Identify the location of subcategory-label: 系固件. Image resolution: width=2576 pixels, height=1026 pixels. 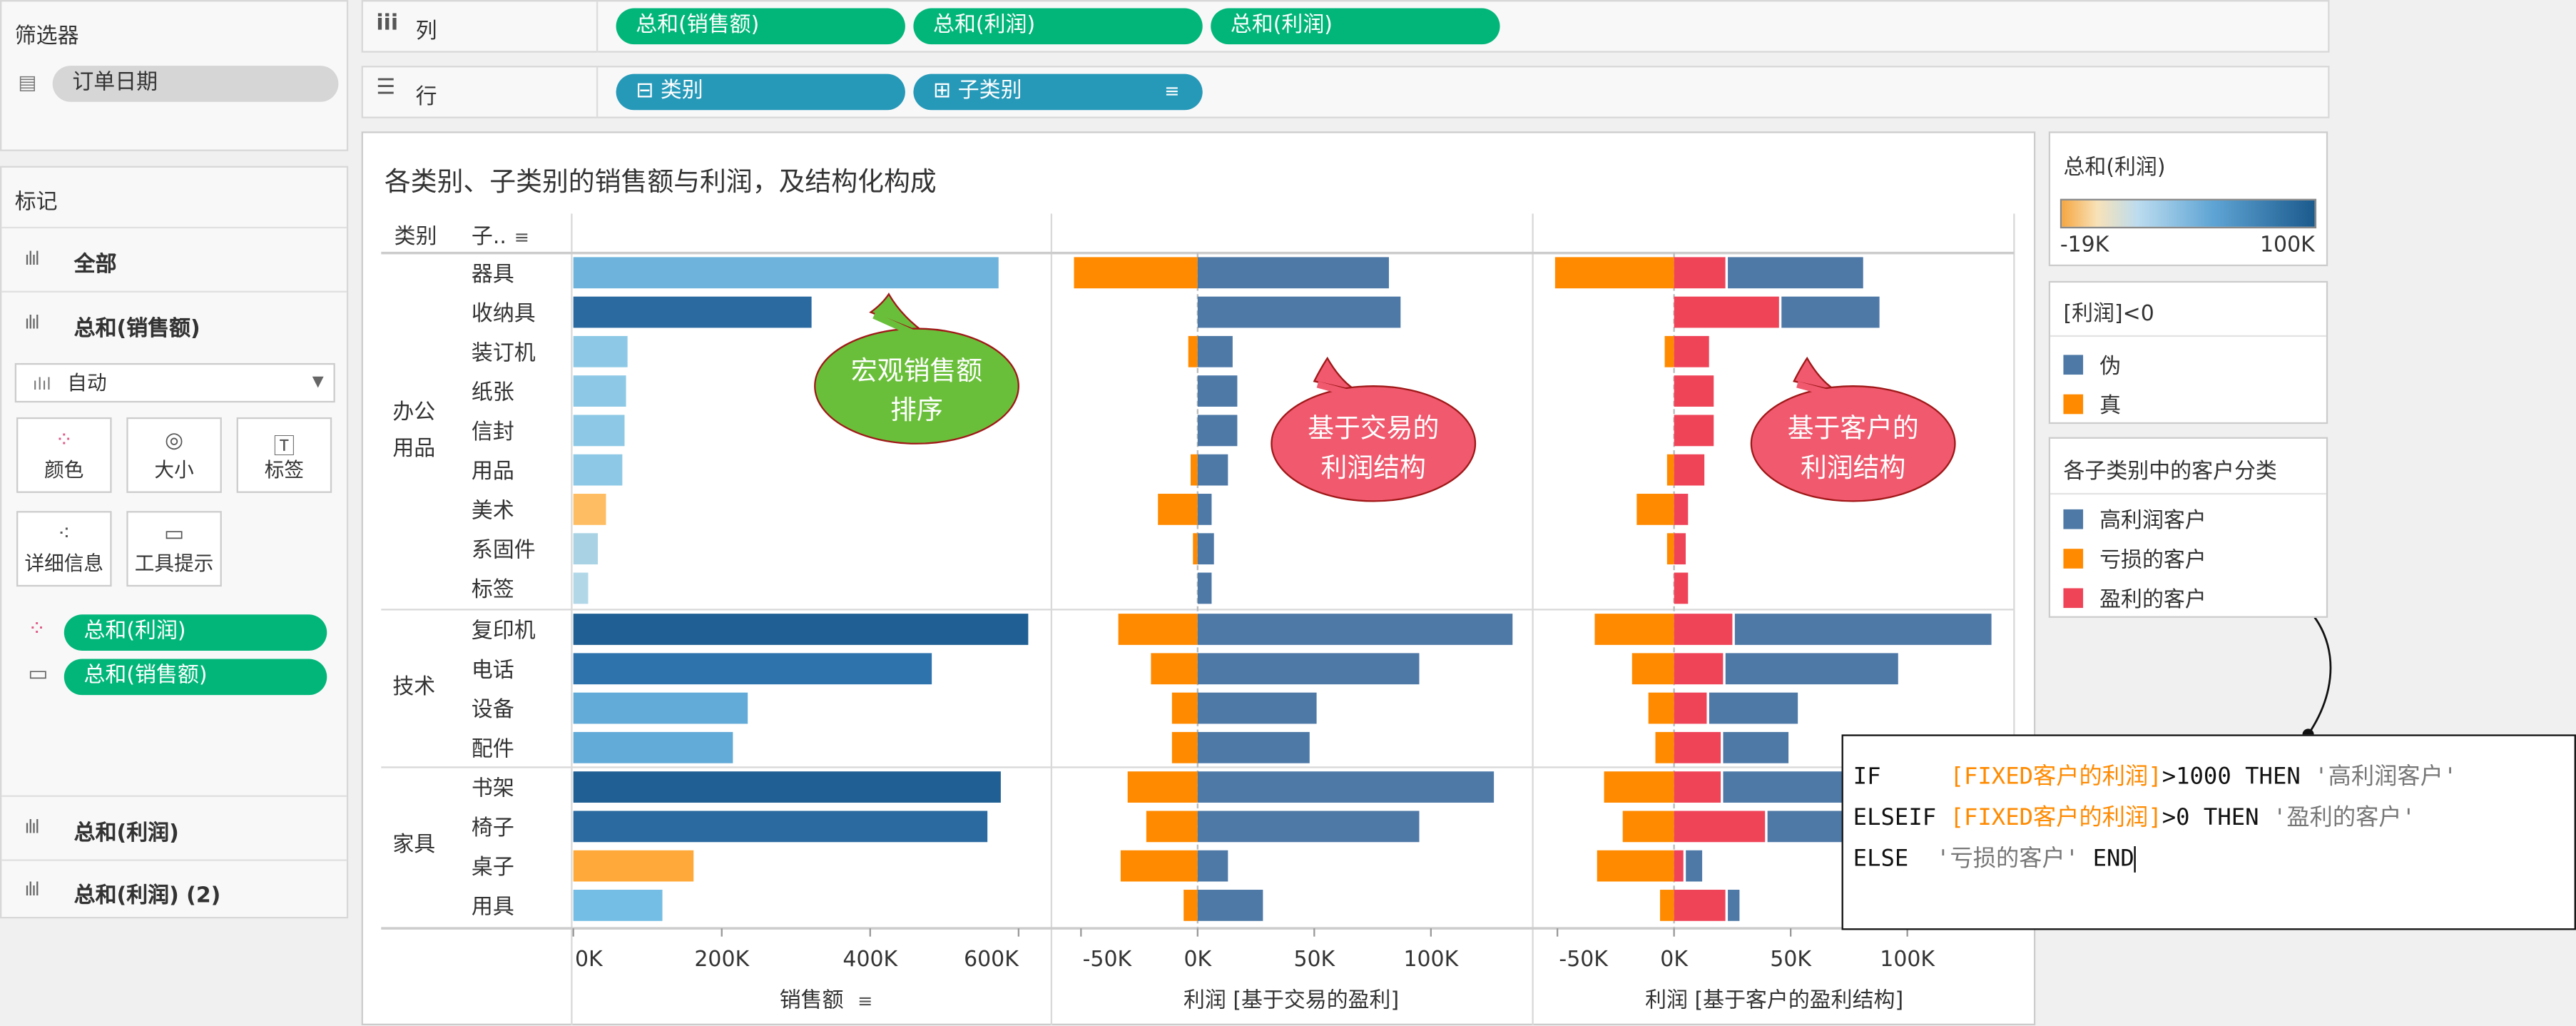
(504, 550).